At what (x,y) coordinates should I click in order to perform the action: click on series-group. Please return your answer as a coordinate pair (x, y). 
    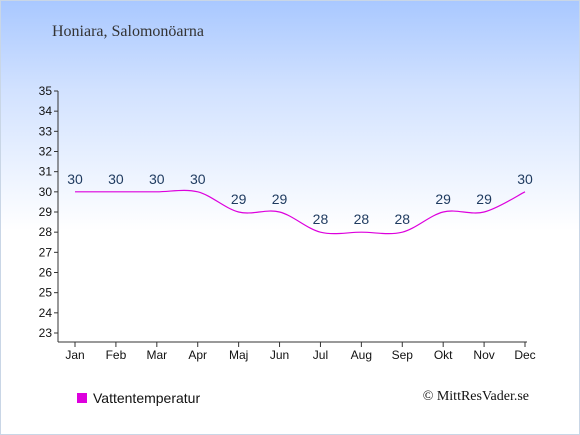
    Looking at the image, I should click on (300, 212).